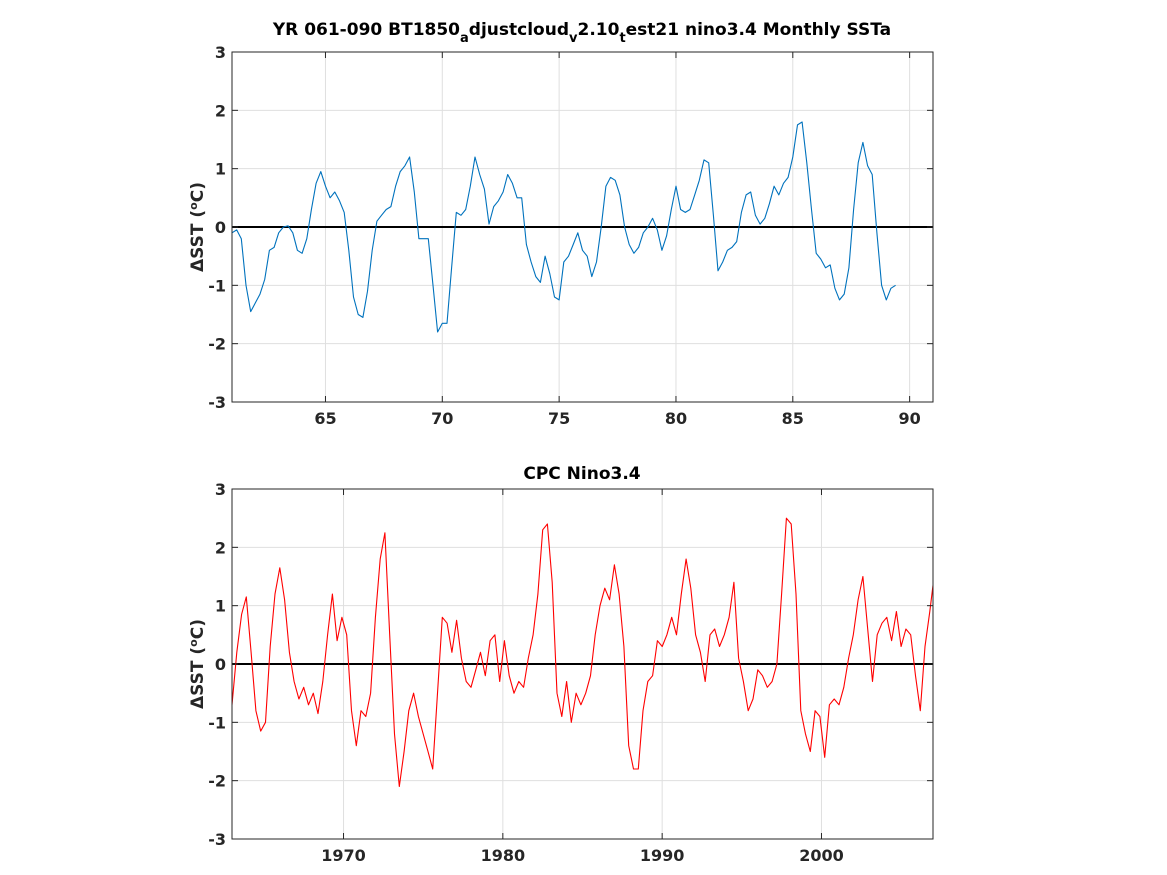 Image resolution: width=1167 pixels, height=875 pixels. What do you see at coordinates (559, 418) in the screenshot?
I see `x-tick-label: 75` at bounding box center [559, 418].